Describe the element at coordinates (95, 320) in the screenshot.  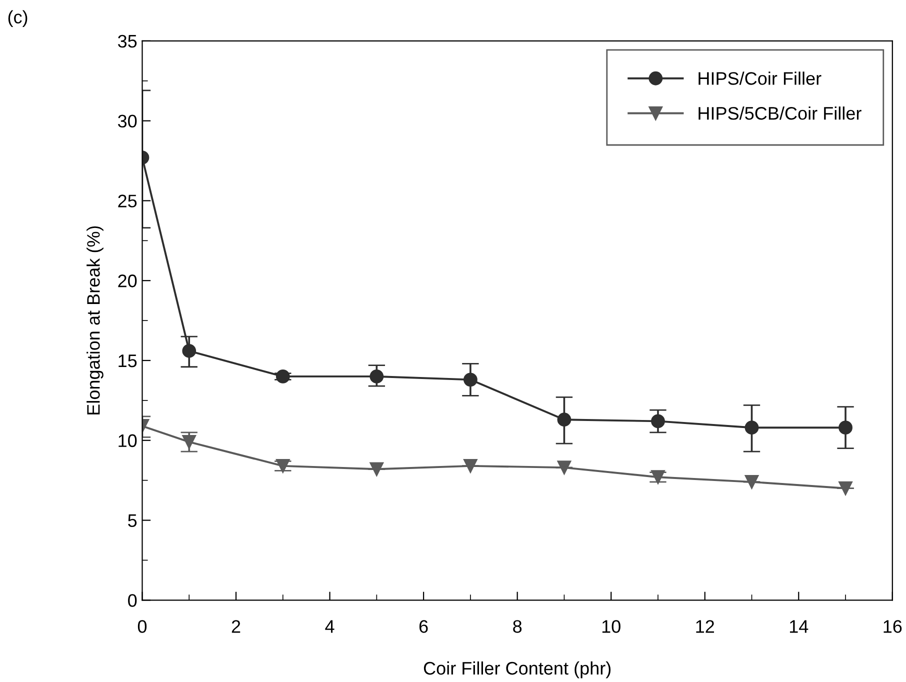
I see `y-axis-title: Elongation at Break (%)` at that location.